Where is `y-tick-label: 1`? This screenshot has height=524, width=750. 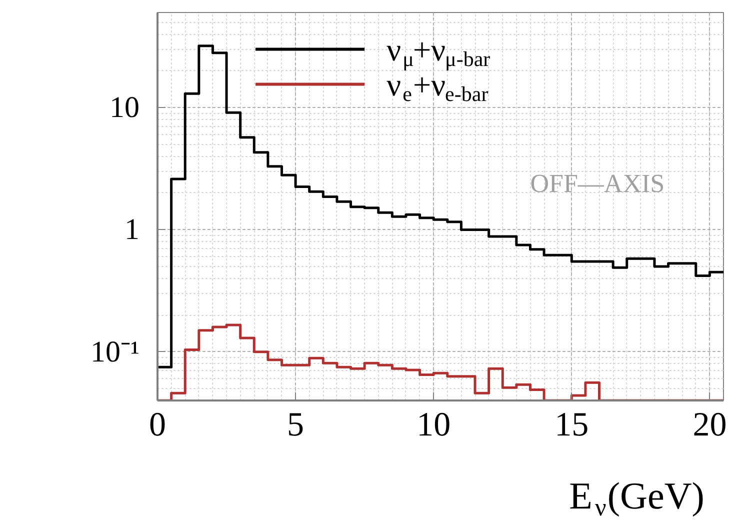
y-tick-label: 1 is located at coordinates (132, 229).